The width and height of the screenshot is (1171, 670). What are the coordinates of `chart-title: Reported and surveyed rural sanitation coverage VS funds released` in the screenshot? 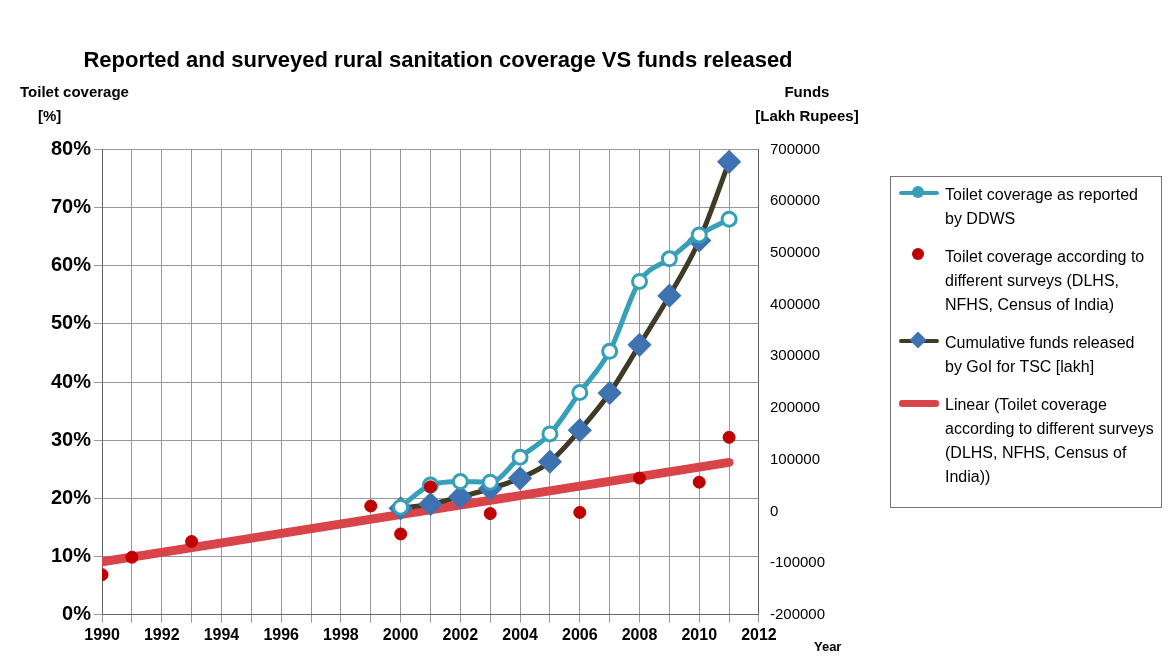 It's located at (438, 60).